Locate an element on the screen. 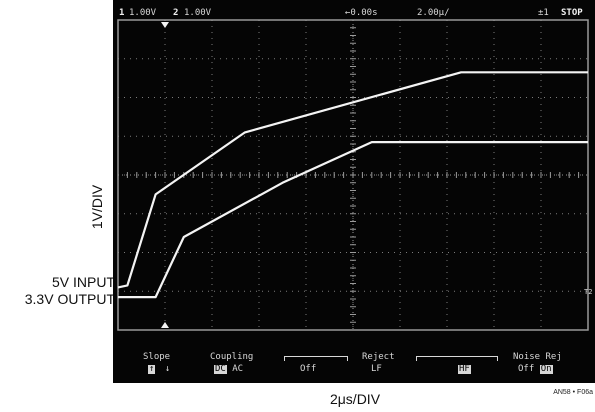 The image size is (595, 412). ch1-number: 1 is located at coordinates (122, 13).